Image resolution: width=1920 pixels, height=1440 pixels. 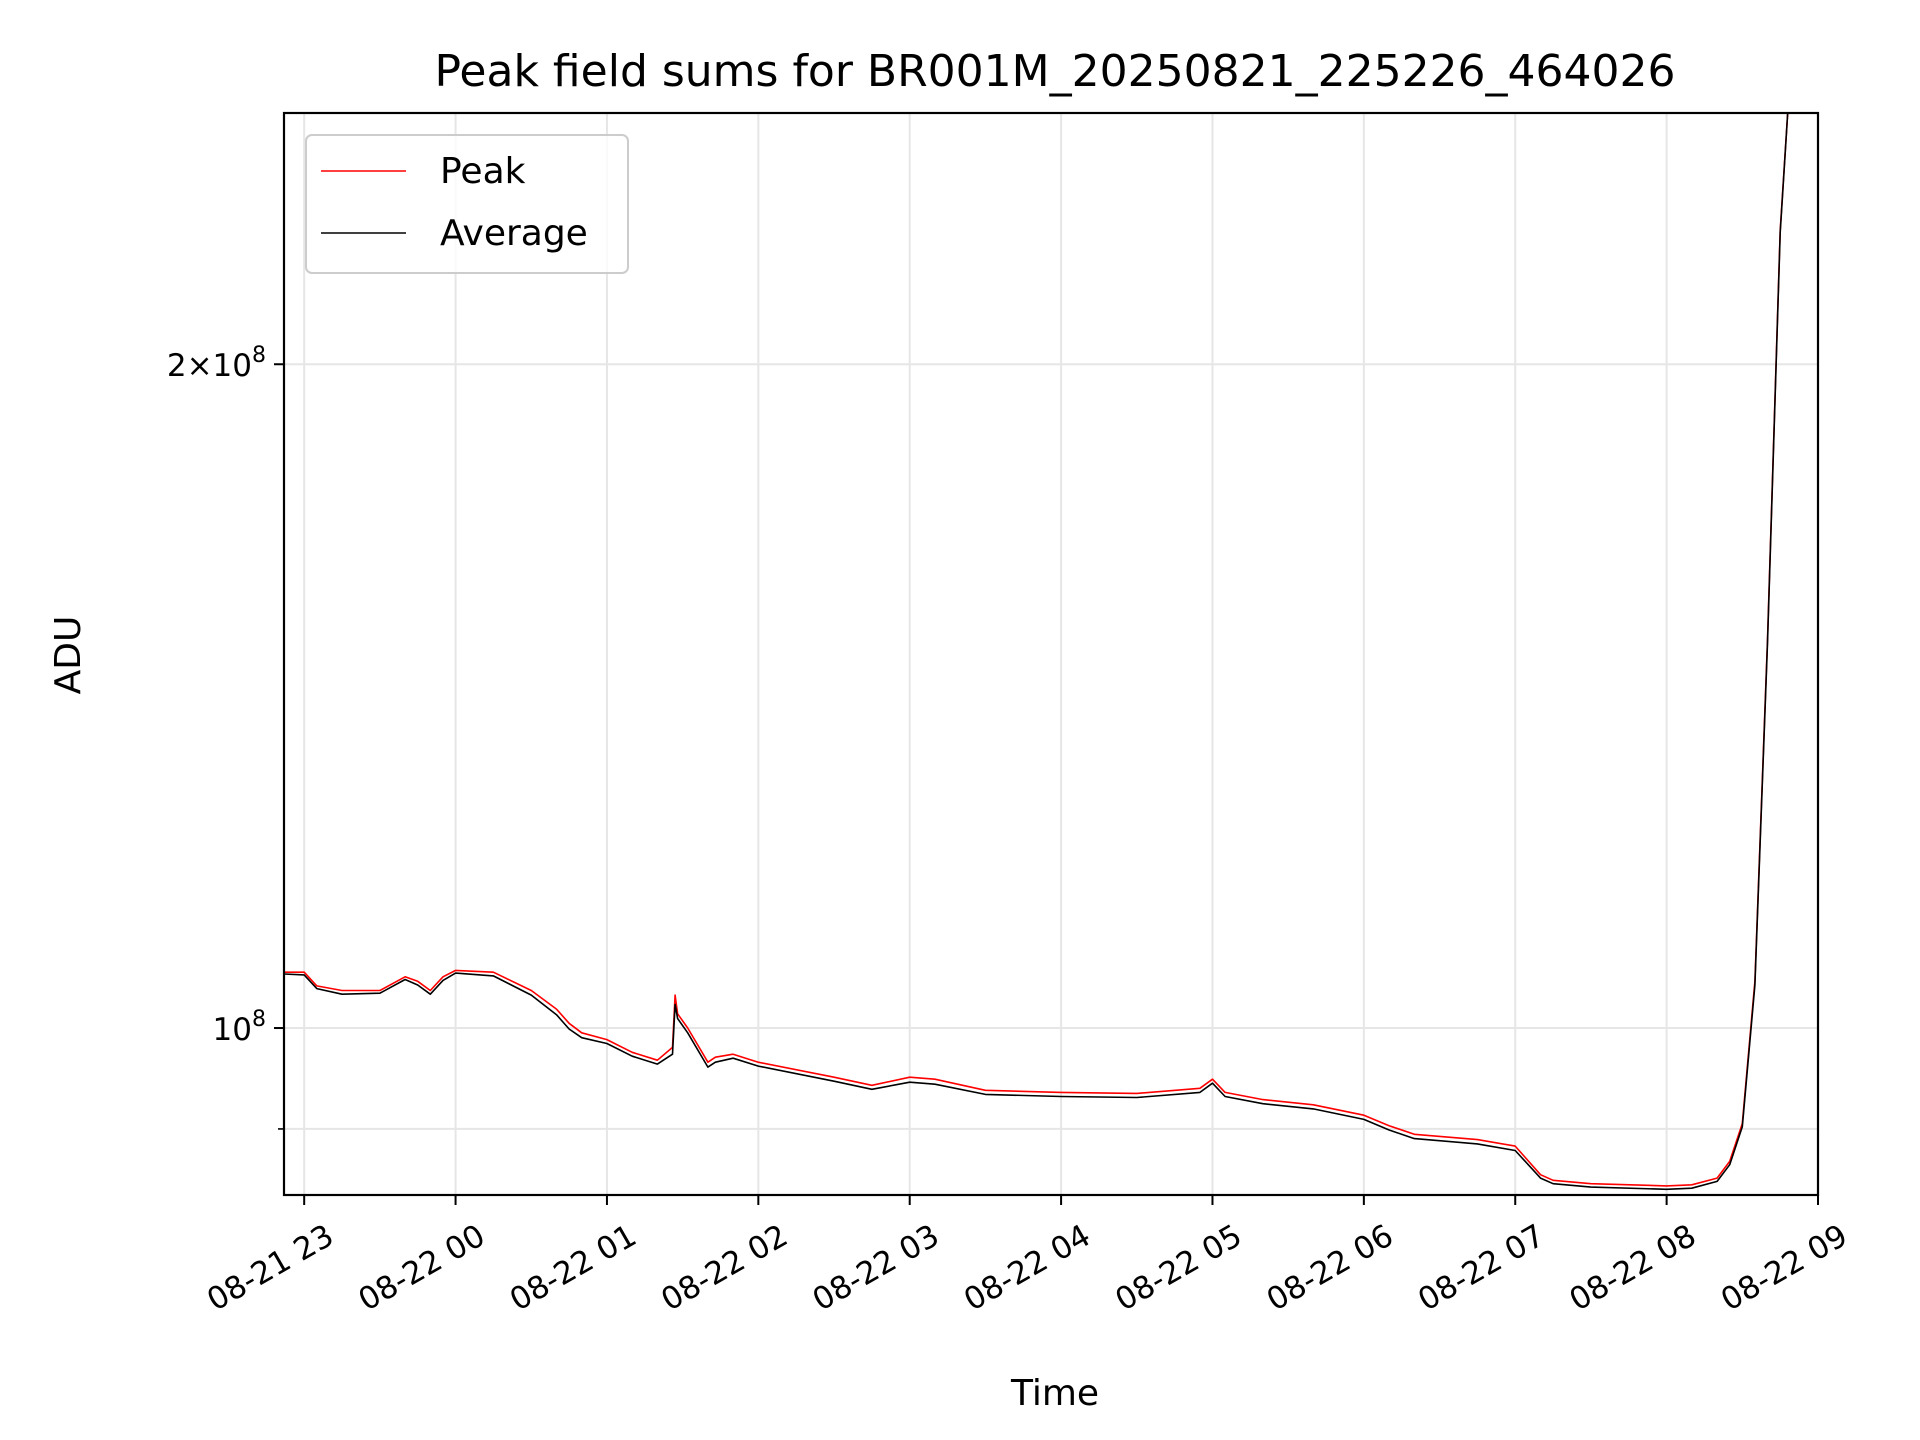 What do you see at coordinates (239, 1027) in the screenshot?
I see `y-tick-label: 108` at bounding box center [239, 1027].